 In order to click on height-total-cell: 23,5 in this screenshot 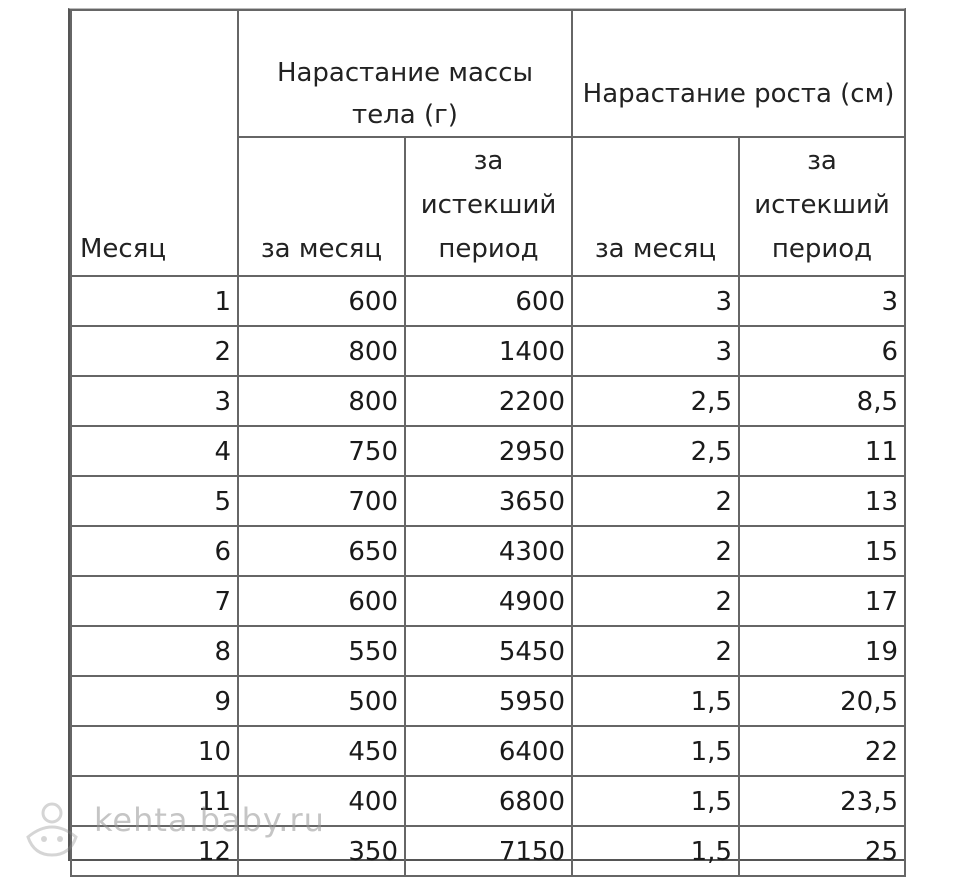, I will do `click(822, 801)`.